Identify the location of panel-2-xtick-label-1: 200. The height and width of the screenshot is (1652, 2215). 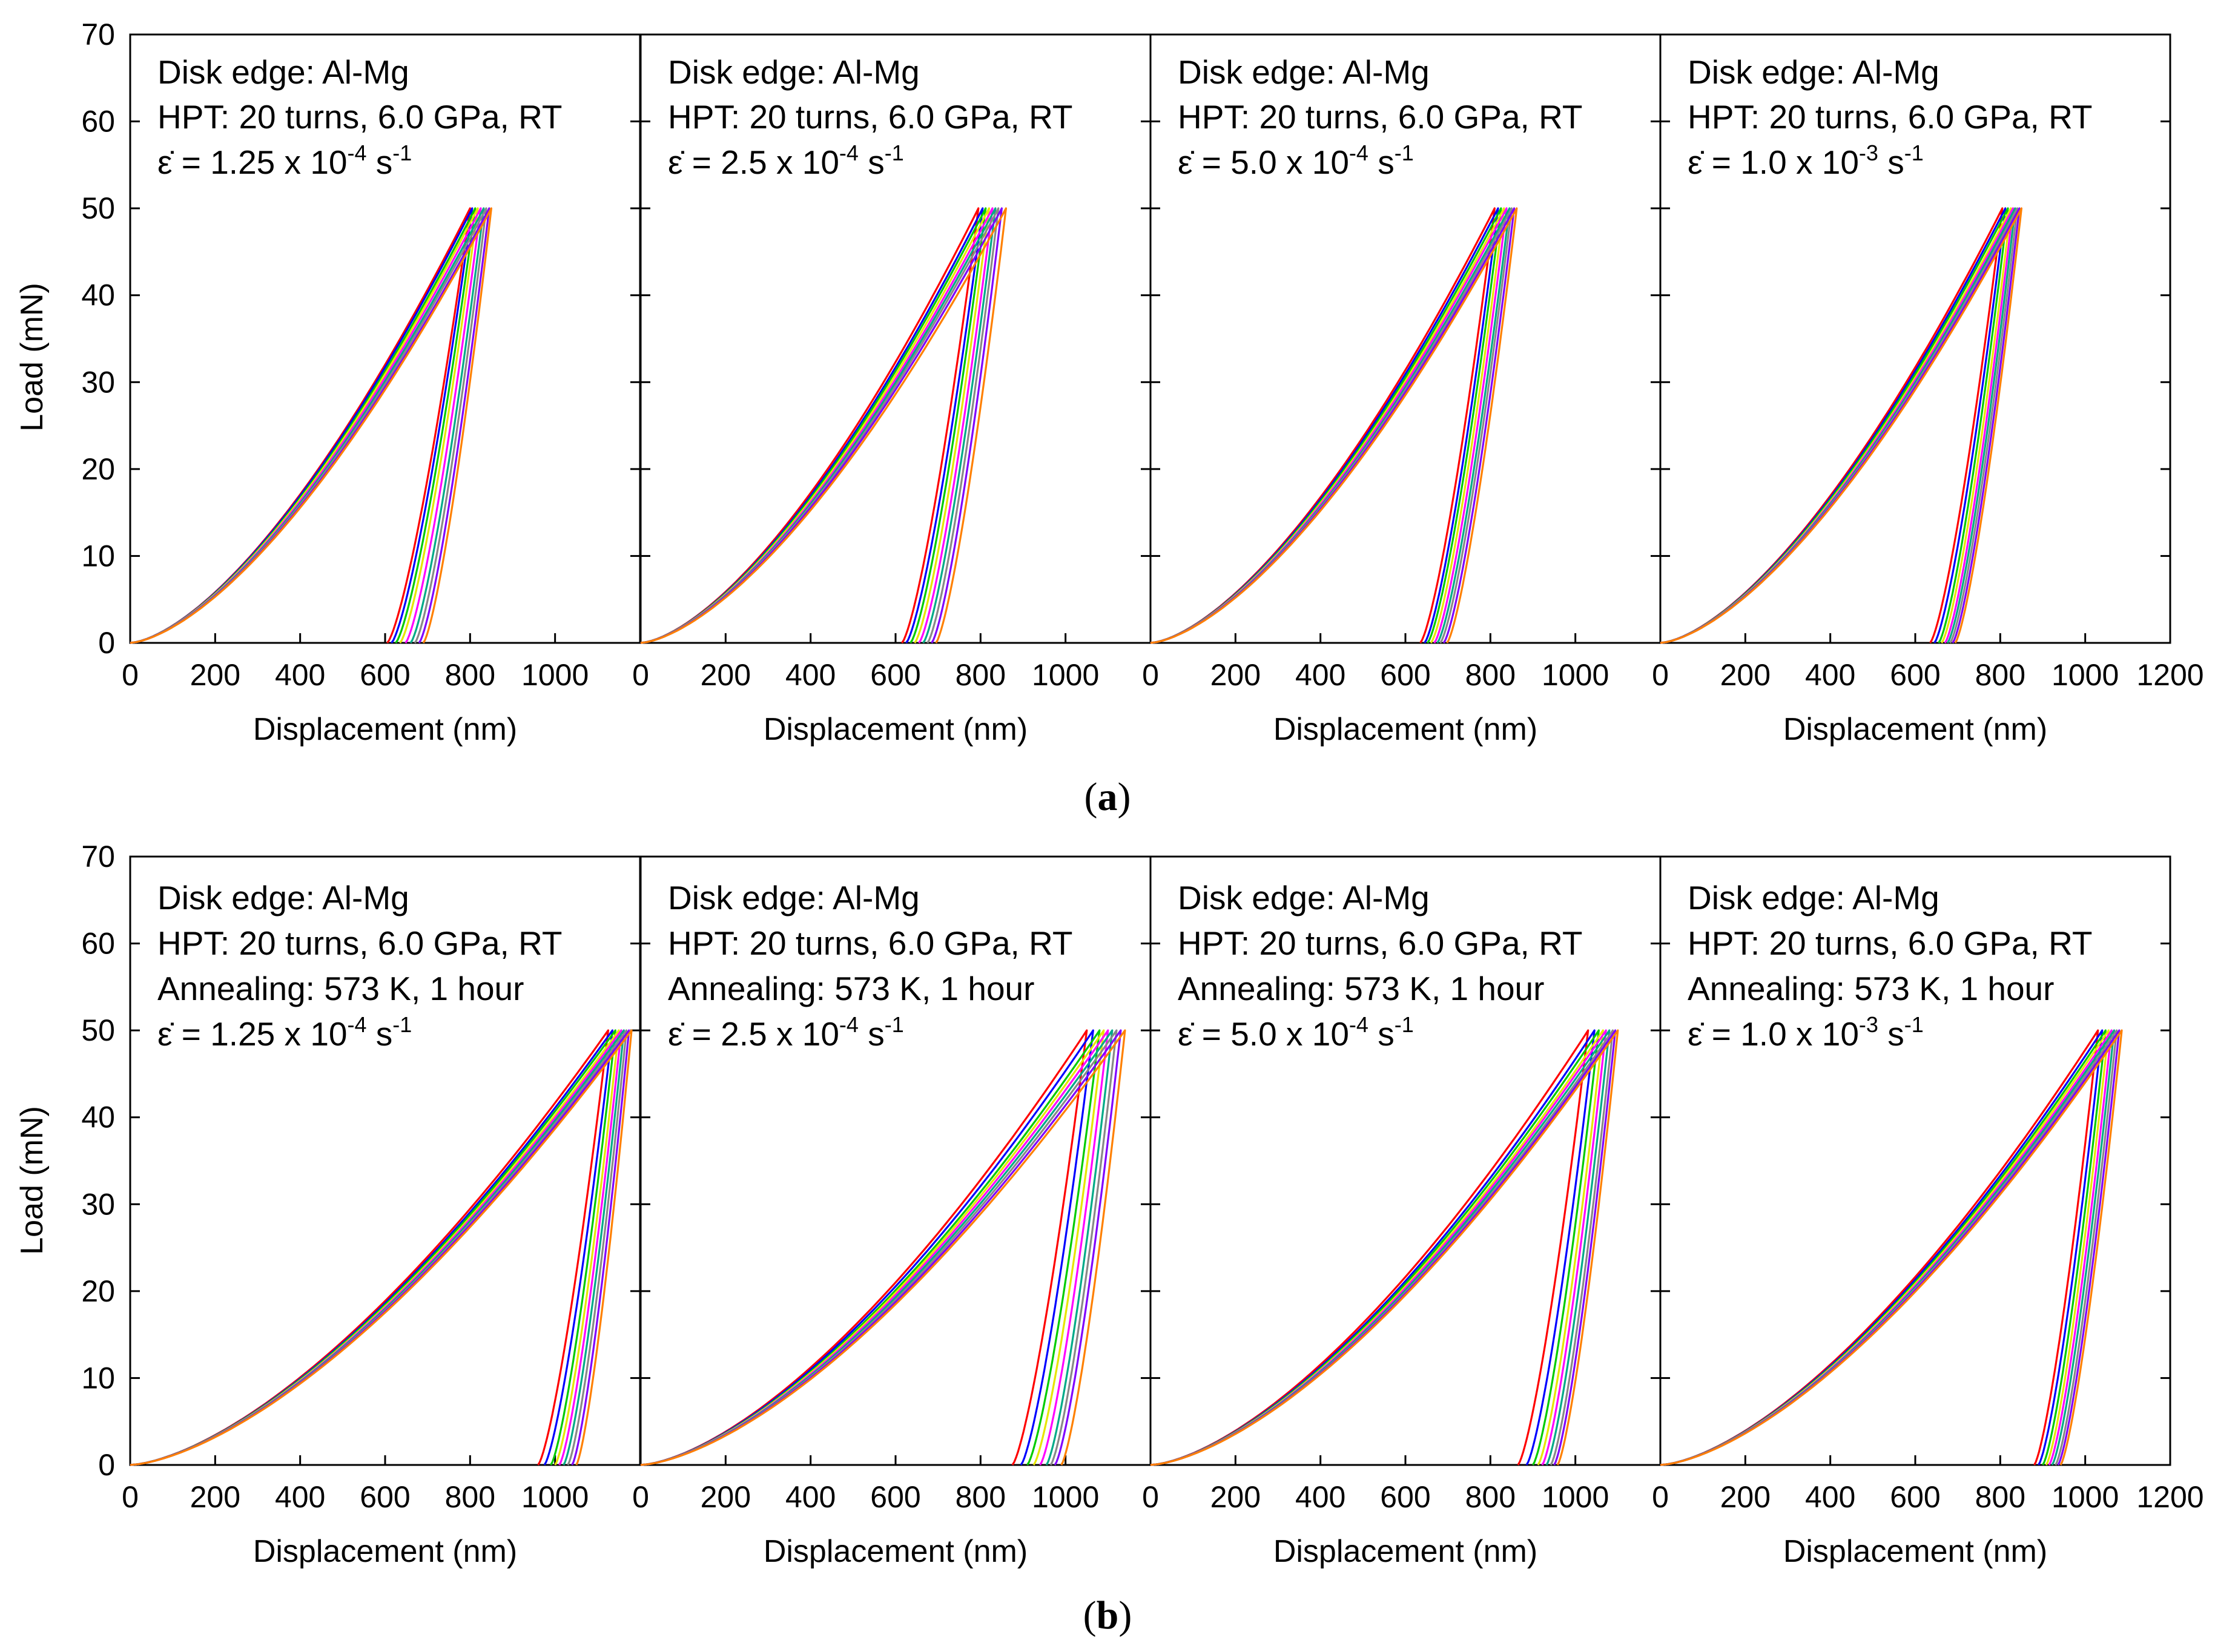
(1235, 675).